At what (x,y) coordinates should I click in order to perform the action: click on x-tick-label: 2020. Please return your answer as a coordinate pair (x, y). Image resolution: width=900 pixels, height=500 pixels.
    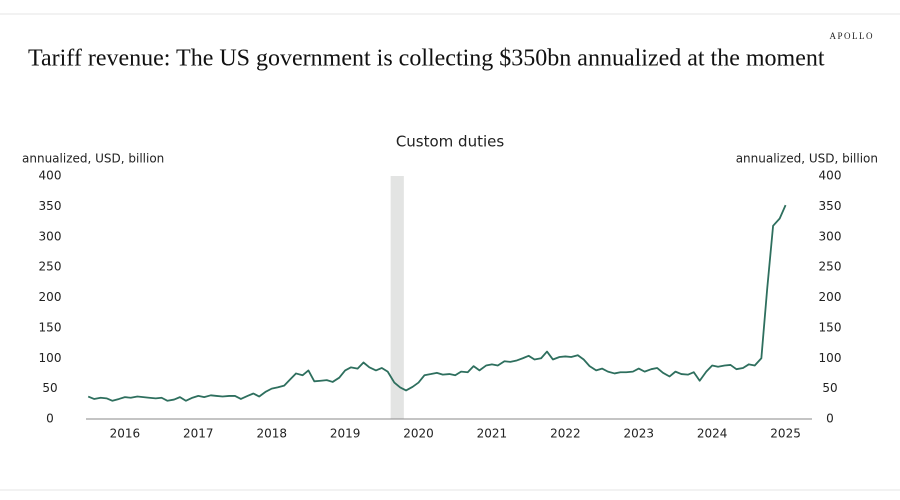
    Looking at the image, I should click on (418, 434).